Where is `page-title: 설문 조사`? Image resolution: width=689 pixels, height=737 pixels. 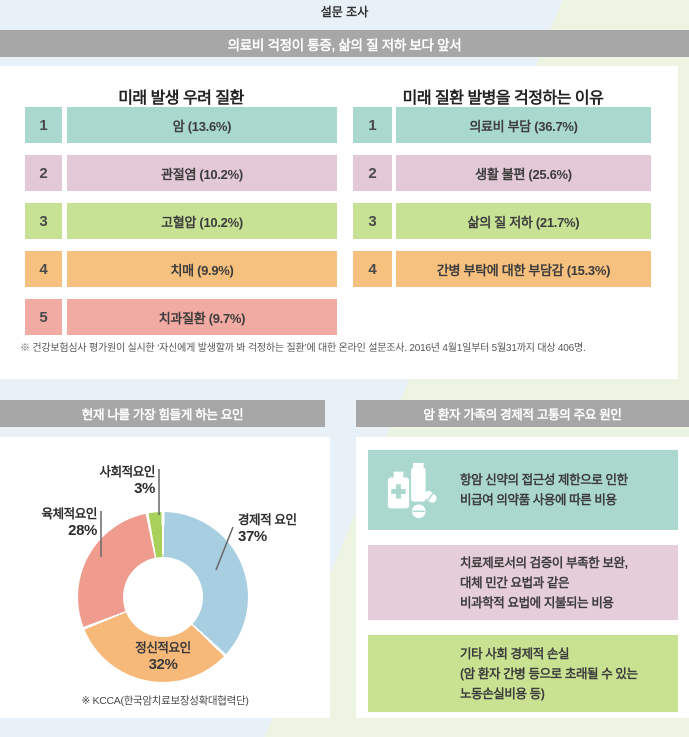 page-title: 설문 조사 is located at coordinates (344, 12).